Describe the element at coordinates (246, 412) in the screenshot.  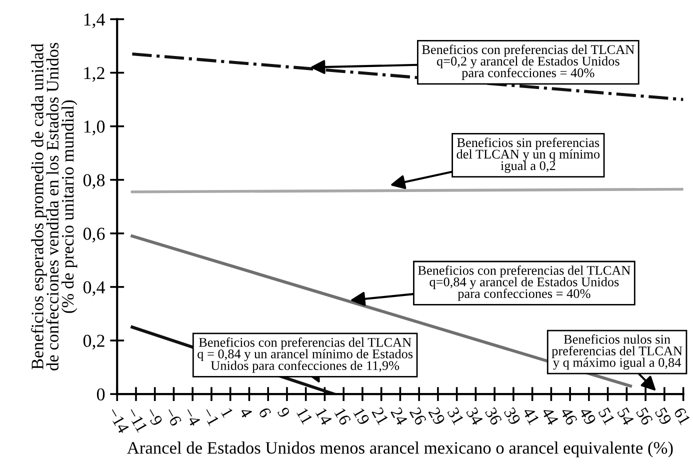
I see `x-tick-label: 4` at that location.